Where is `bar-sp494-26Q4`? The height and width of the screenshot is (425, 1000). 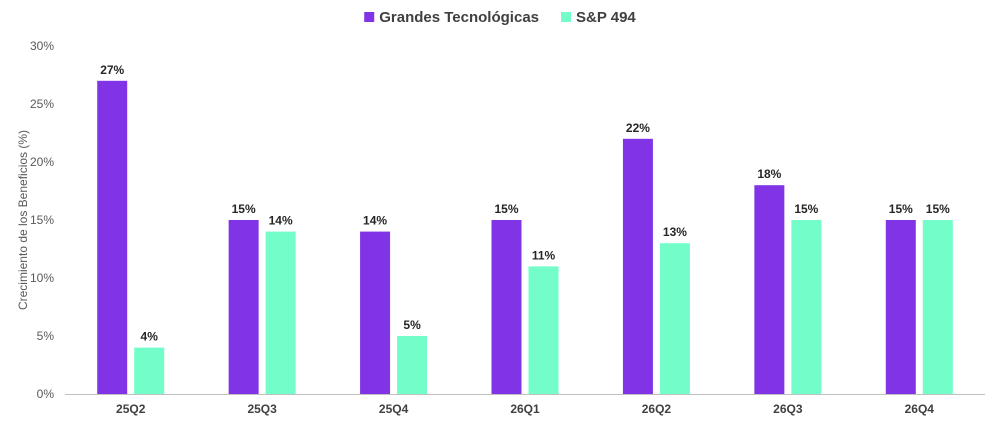 bar-sp494-26Q4 is located at coordinates (937, 307).